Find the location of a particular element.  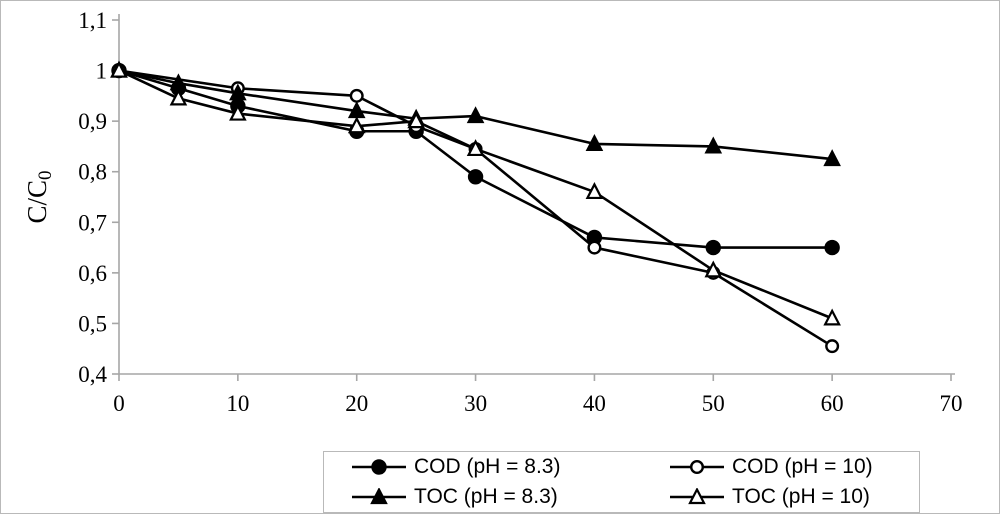

y-tick-label: 0,5 is located at coordinates (92, 323).